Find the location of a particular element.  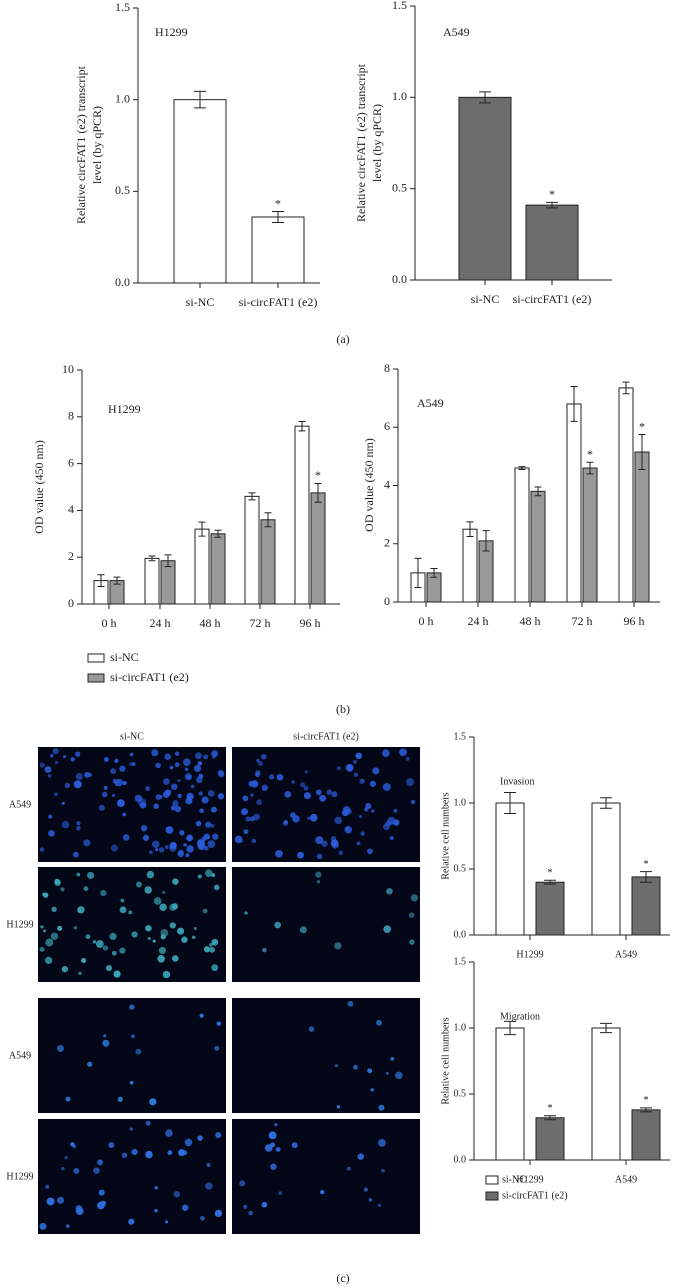

y-tick-label: 1.5 is located at coordinates (460, 736).